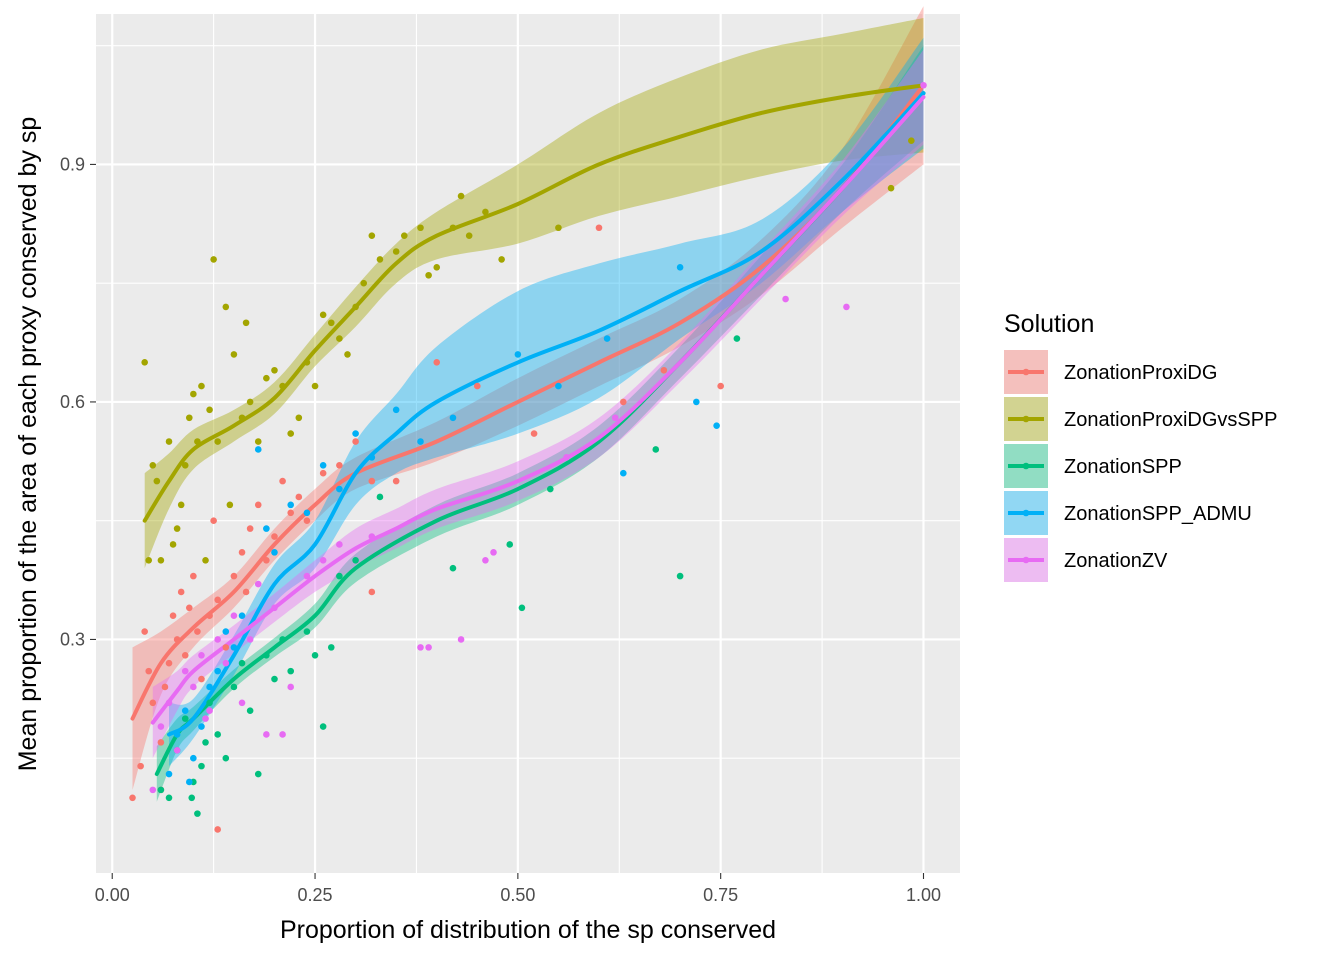  Describe the element at coordinates (1049, 324) in the screenshot. I see `legend-title: Solution` at that location.